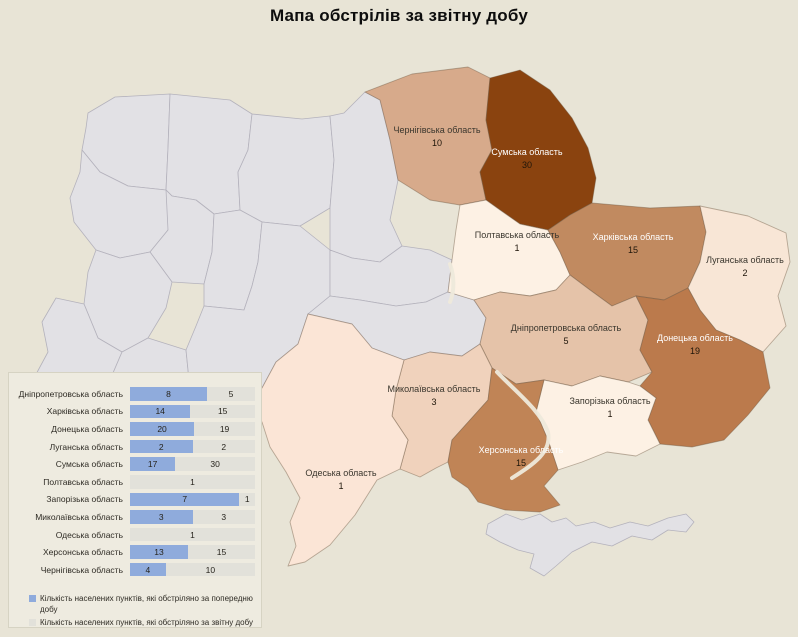  What do you see at coordinates (210, 569) in the screenshot?
I see `bar-reporting-day: 10` at bounding box center [210, 569].